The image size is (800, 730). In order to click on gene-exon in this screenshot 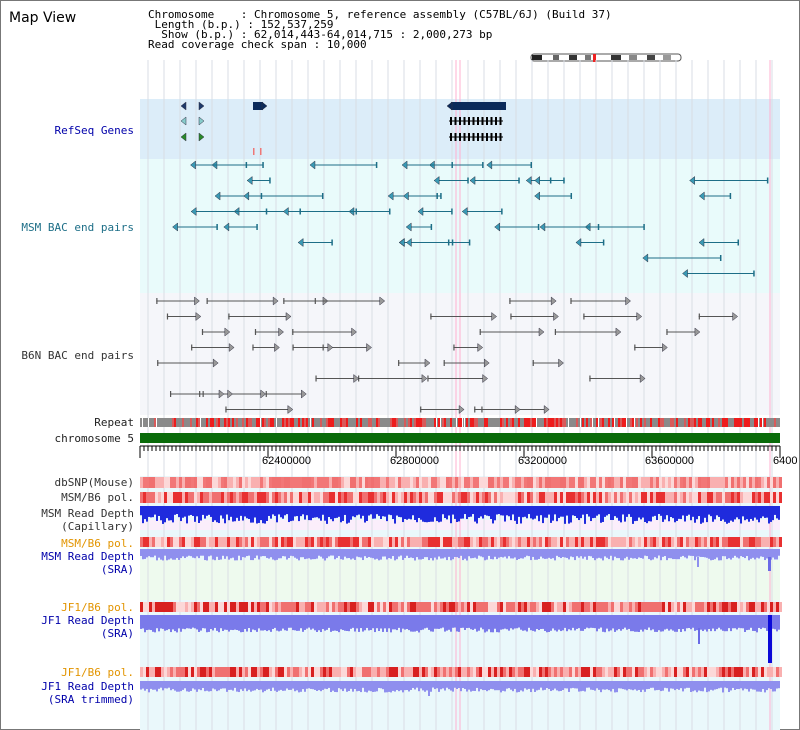, I will do `click(482, 121)`.